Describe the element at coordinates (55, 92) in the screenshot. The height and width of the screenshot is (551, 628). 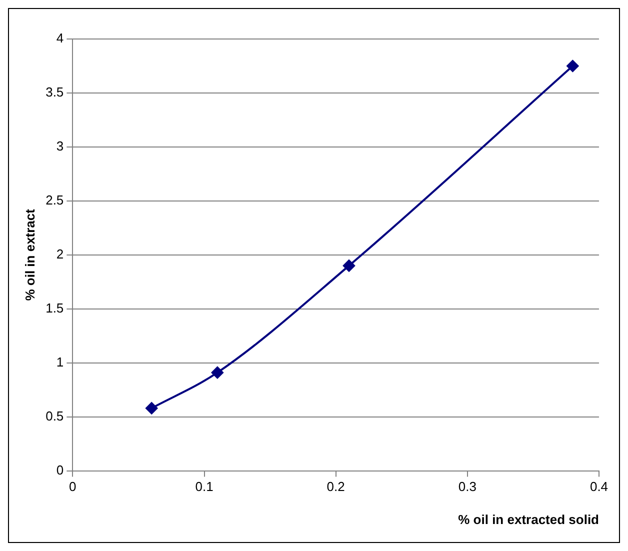
I see `y-tick-label: 3.5` at that location.